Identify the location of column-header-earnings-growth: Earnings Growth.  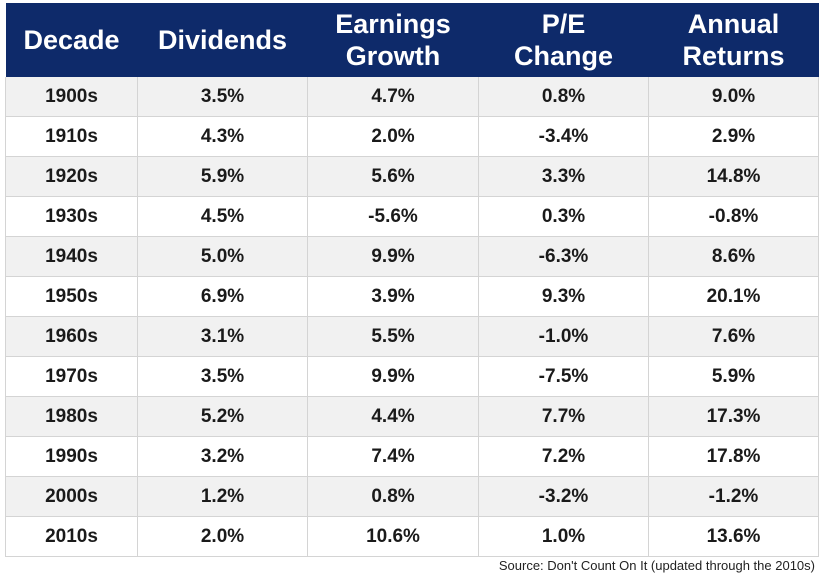
(393, 40).